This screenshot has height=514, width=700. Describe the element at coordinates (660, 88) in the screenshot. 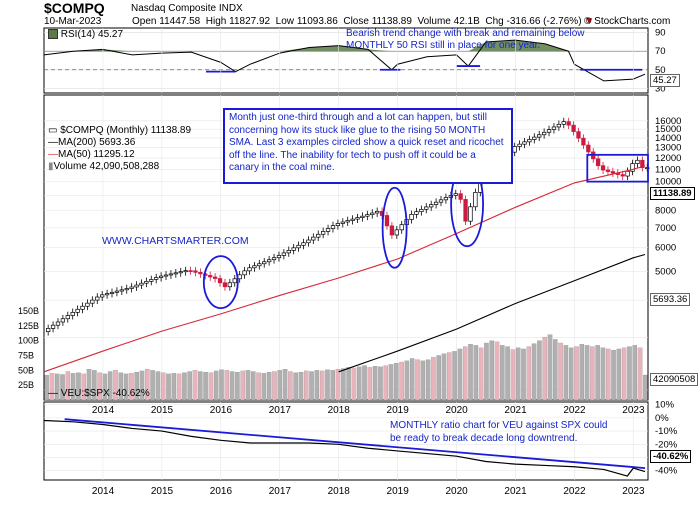

I see `rsi-tick-label: 30` at that location.